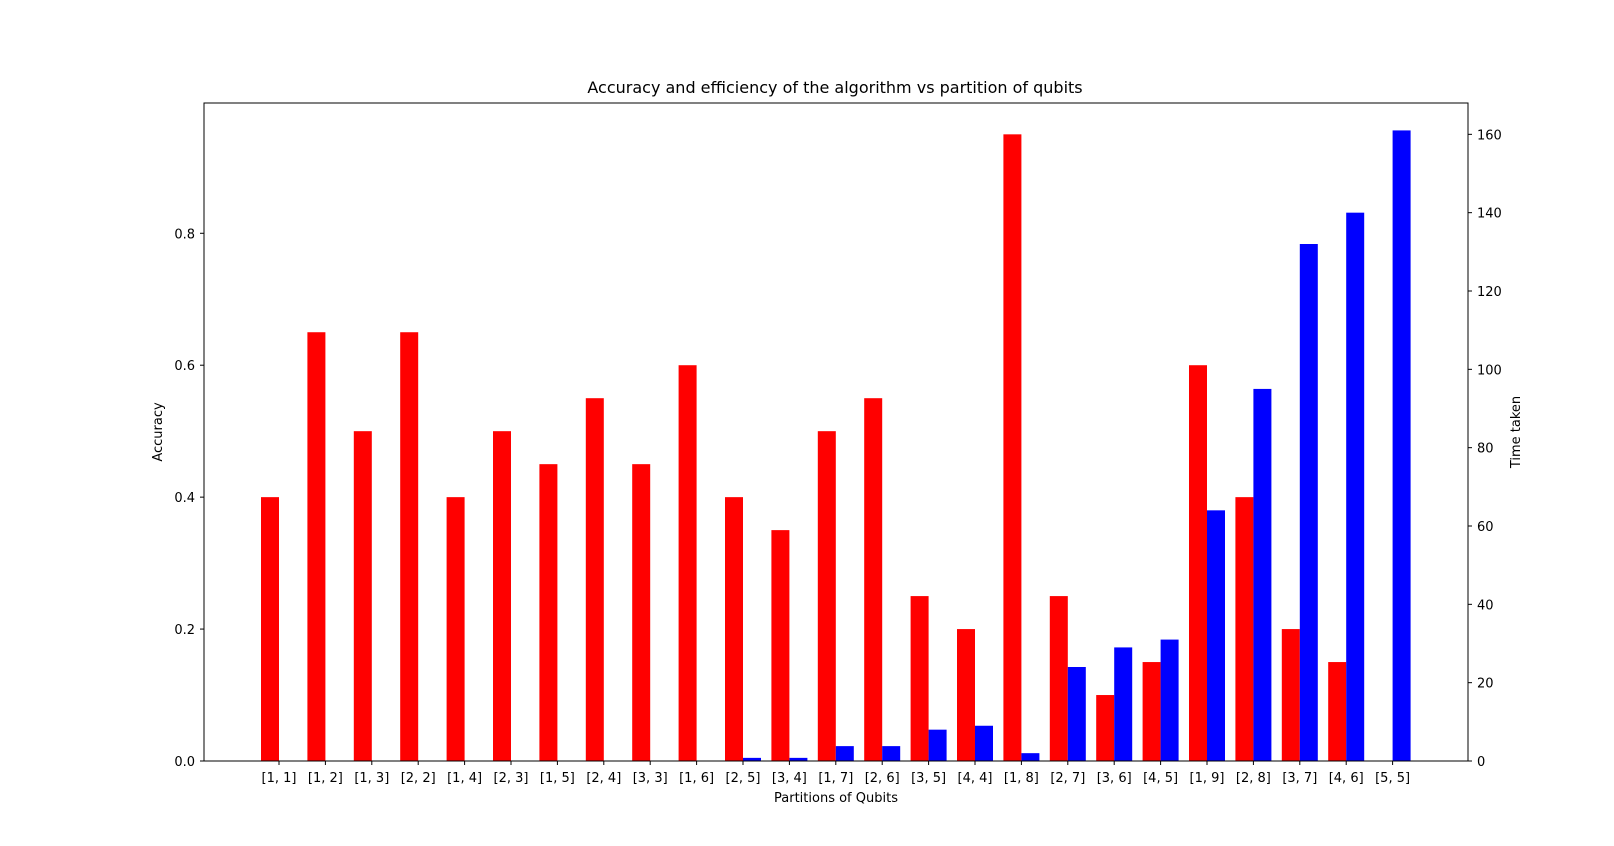 The width and height of the screenshot is (1614, 846). What do you see at coordinates (1114, 778) in the screenshot?
I see `x-tick-label: [3, 6]` at bounding box center [1114, 778].